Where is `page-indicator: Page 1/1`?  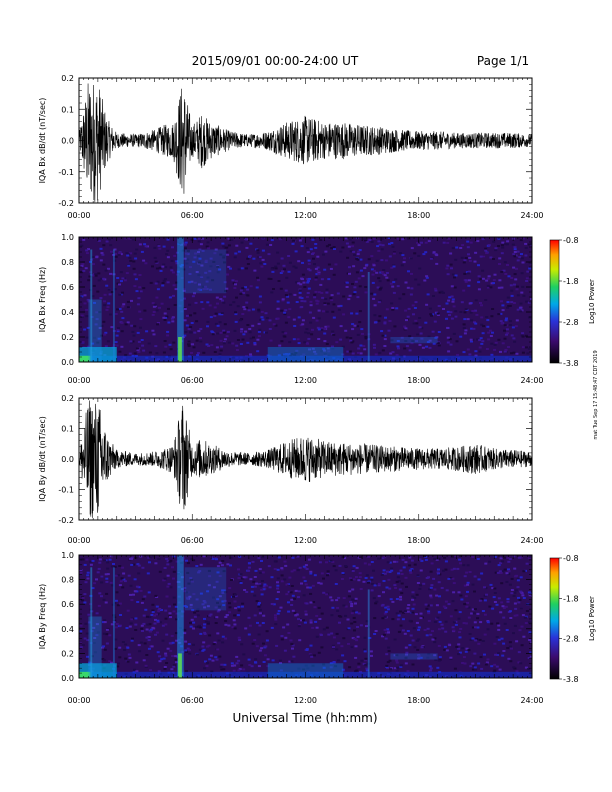 page-indicator: Page 1/1 is located at coordinates (503, 61).